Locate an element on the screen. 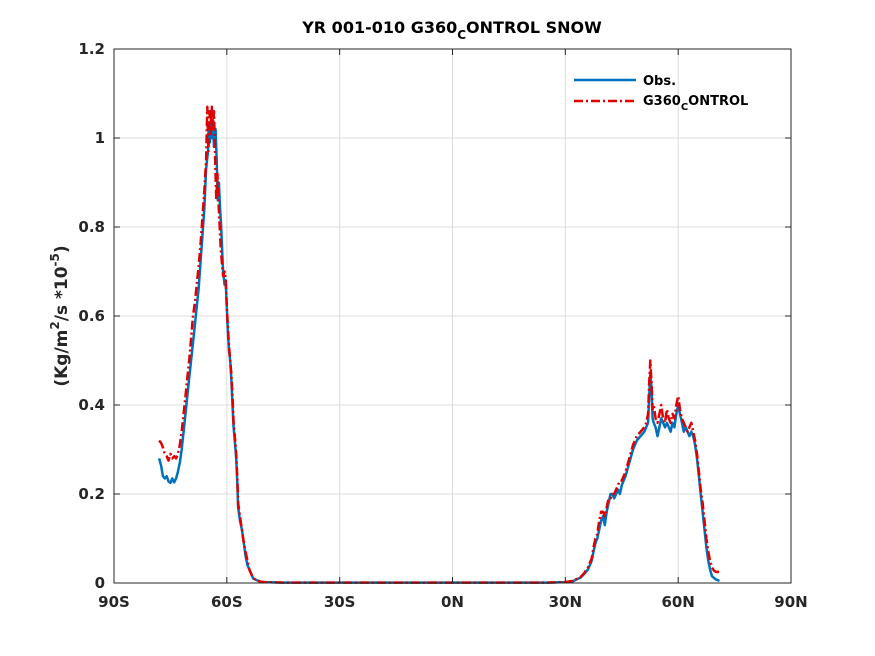 The image size is (875, 656). legend-label-model-name: G360 is located at coordinates (662, 101).